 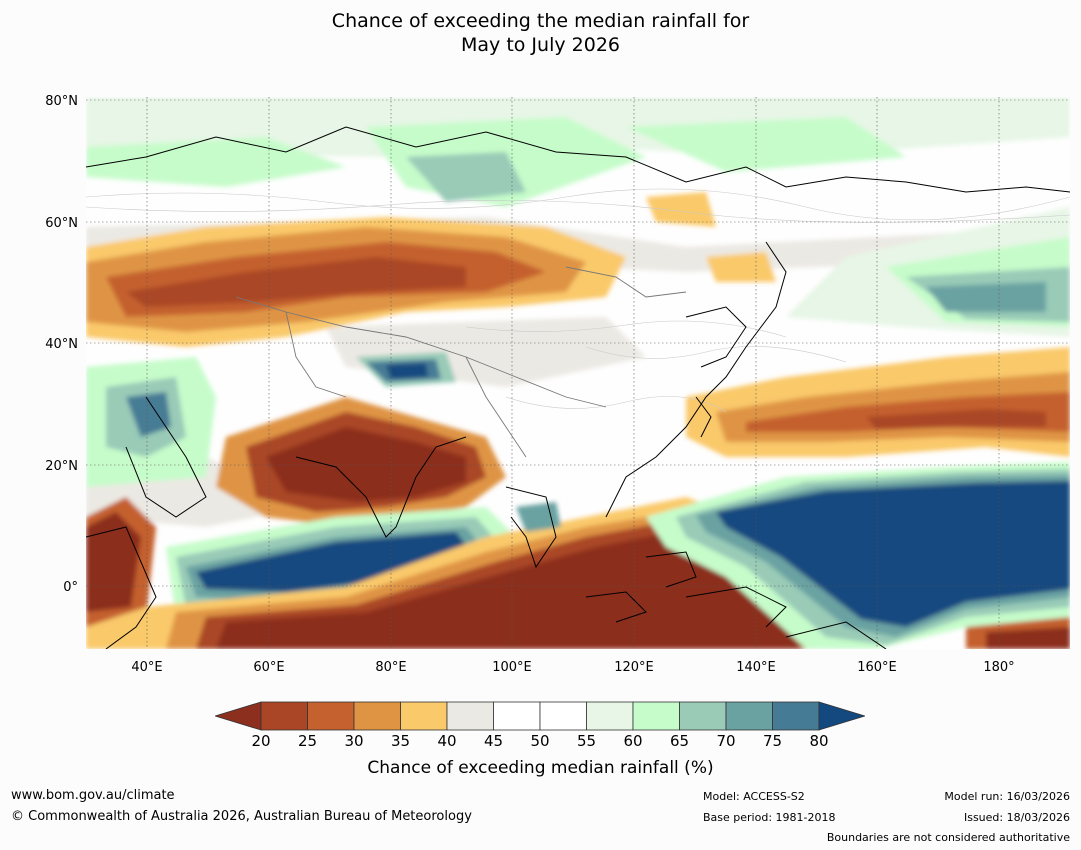 What do you see at coordinates (447, 741) in the screenshot?
I see `colorbar-tick-label: 40` at bounding box center [447, 741].